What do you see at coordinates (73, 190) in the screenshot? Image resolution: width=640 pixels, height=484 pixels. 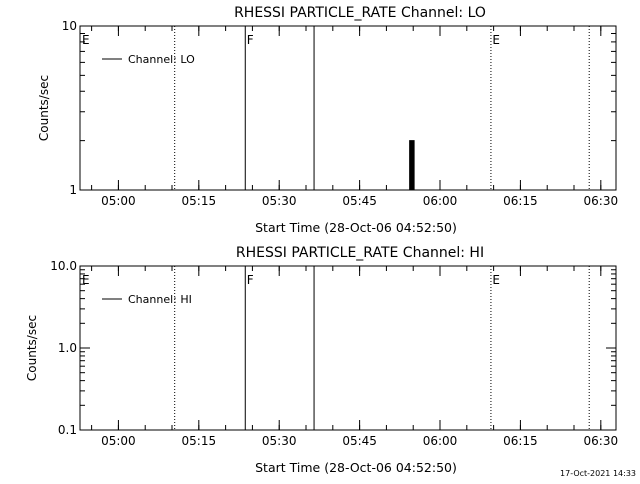 I see `y-tick-label: 1` at bounding box center [73, 190].